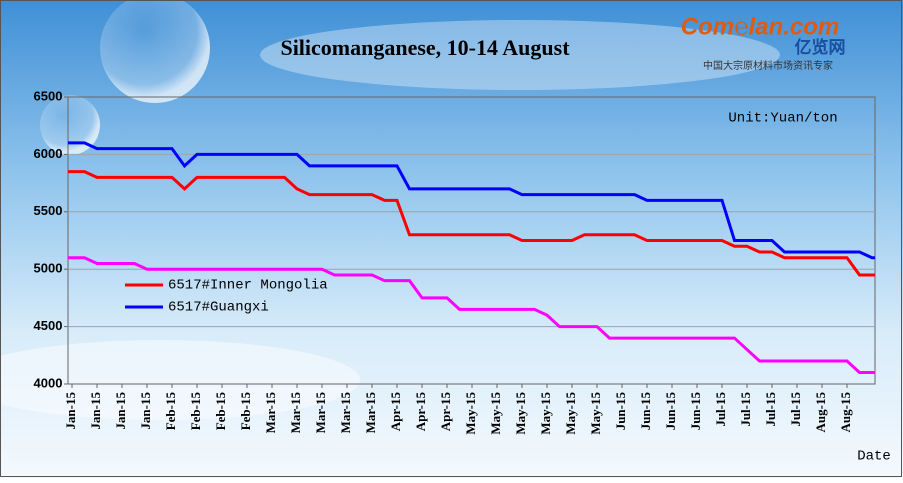  Describe the element at coordinates (48, 153) in the screenshot. I see `y-tick-label: 6000` at that location.